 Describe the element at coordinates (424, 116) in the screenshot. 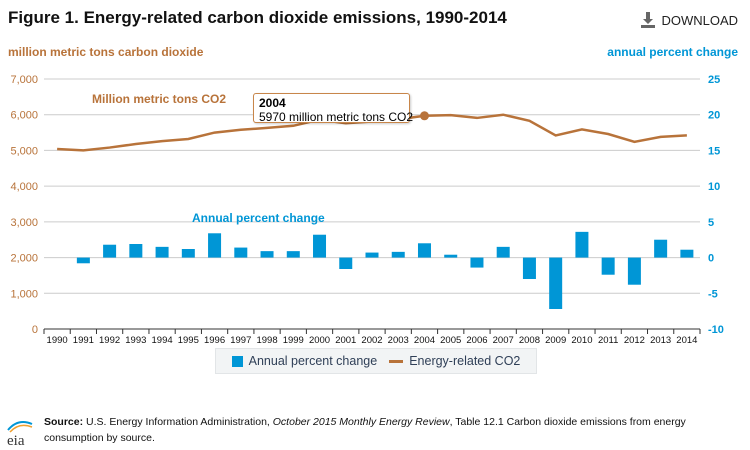

I see `line-point-2004` at that location.